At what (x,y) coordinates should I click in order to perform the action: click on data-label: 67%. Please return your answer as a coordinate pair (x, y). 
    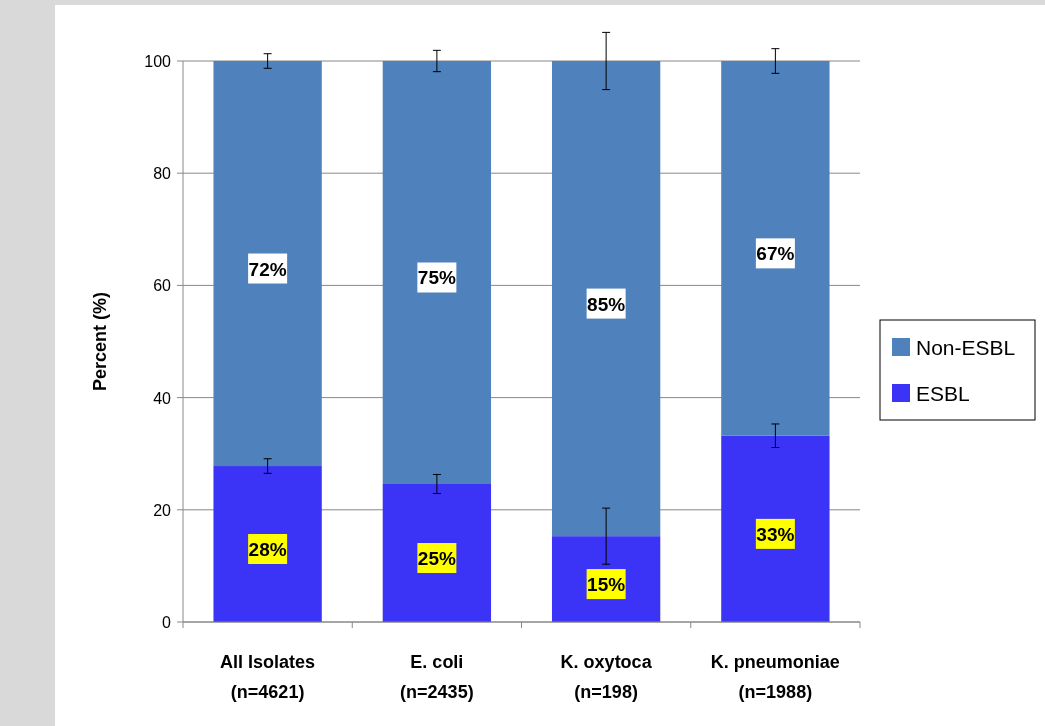
    Looking at the image, I should click on (775, 254).